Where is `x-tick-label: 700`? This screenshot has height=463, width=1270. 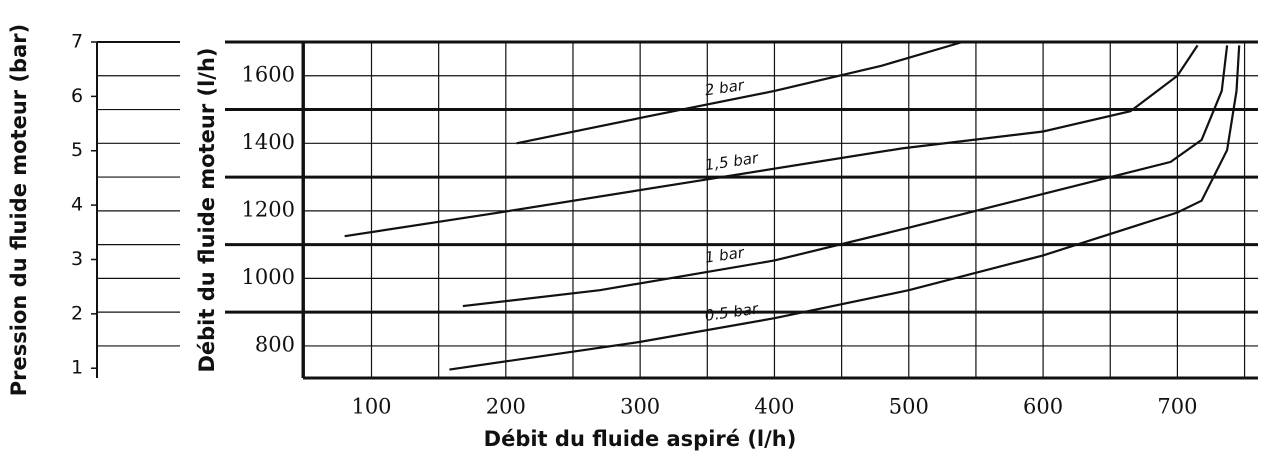 x-tick-label: 700 is located at coordinates (1177, 407).